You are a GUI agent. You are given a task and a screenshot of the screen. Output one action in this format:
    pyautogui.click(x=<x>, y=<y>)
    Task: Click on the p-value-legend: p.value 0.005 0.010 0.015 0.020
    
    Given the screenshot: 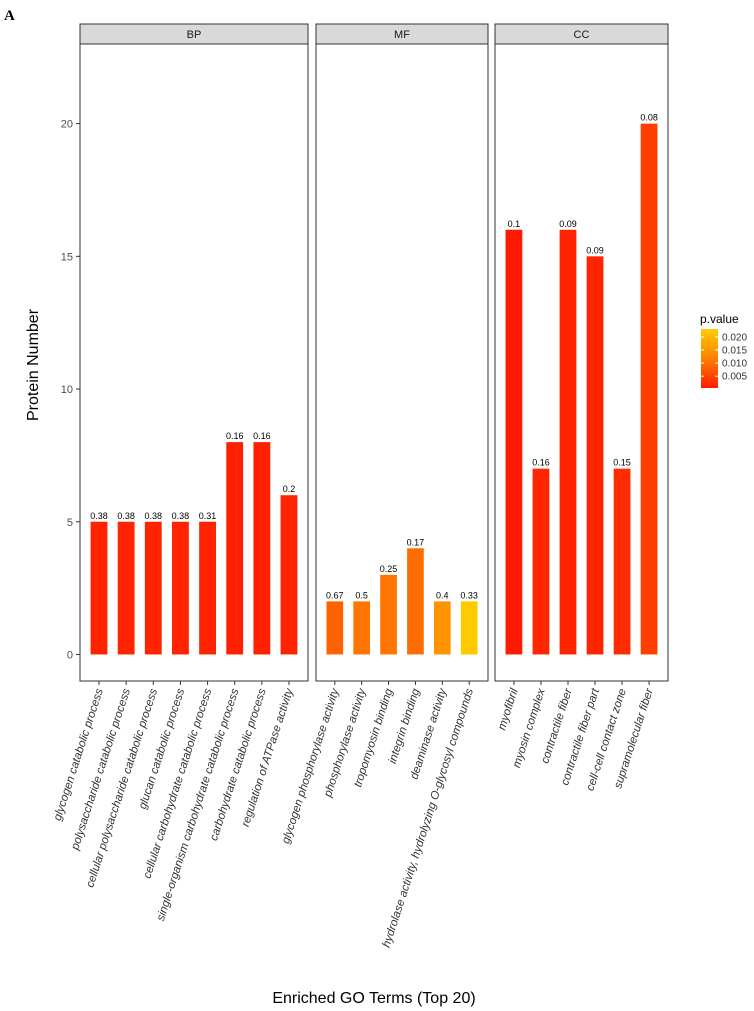 What is the action you would take?
    pyautogui.click(x=723, y=350)
    